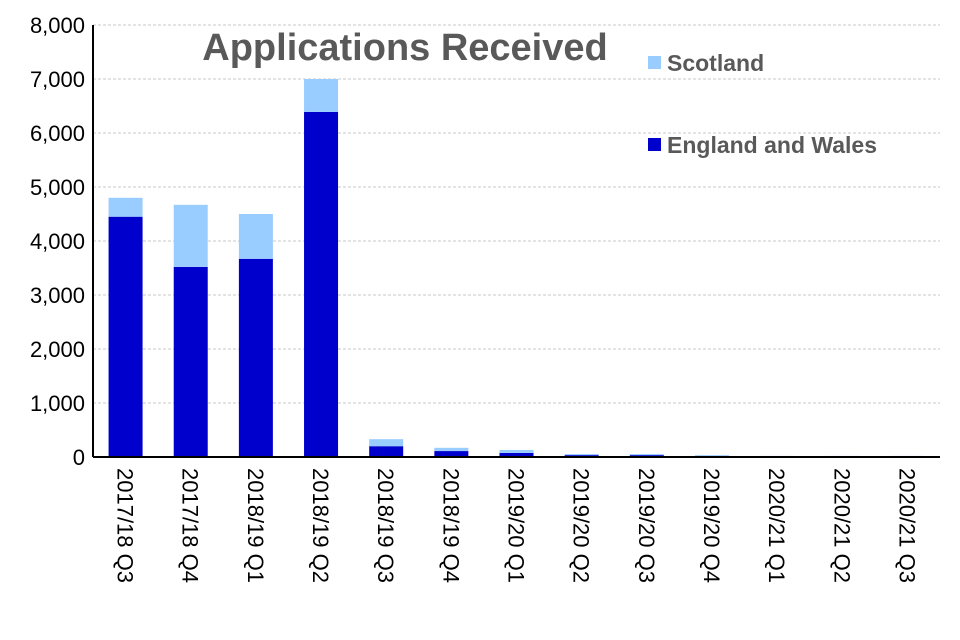 Image resolution: width=960 pixels, height=640 pixels. Describe the element at coordinates (450, 525) in the screenshot. I see `x-tick-label: 2018/19 Q4` at that location.